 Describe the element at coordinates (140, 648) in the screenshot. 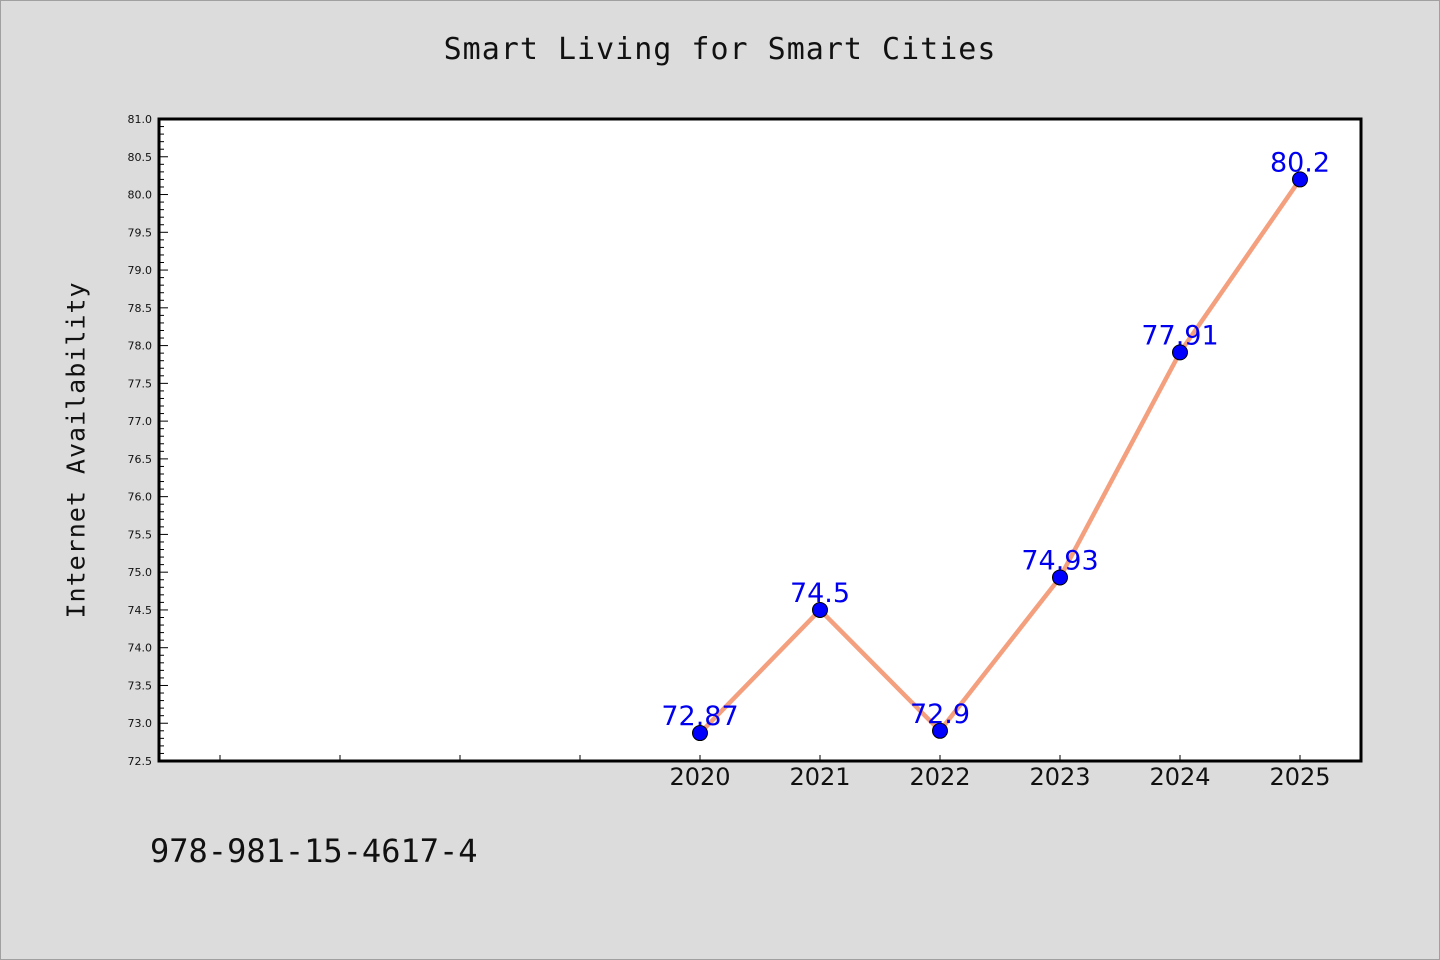

I see `y-tick-label: 74.0` at that location.